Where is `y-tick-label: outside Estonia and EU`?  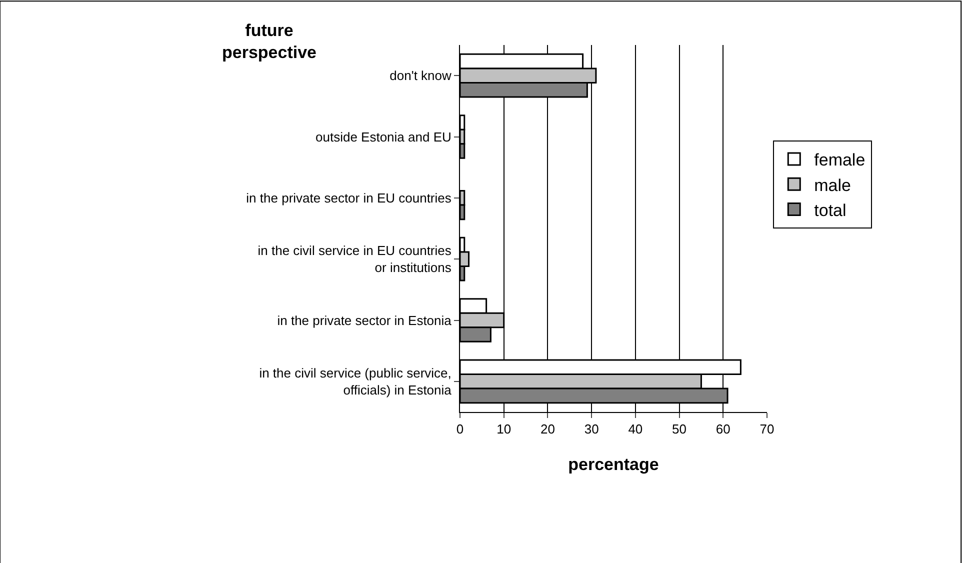
y-tick-label: outside Estonia and EU is located at coordinates (384, 136).